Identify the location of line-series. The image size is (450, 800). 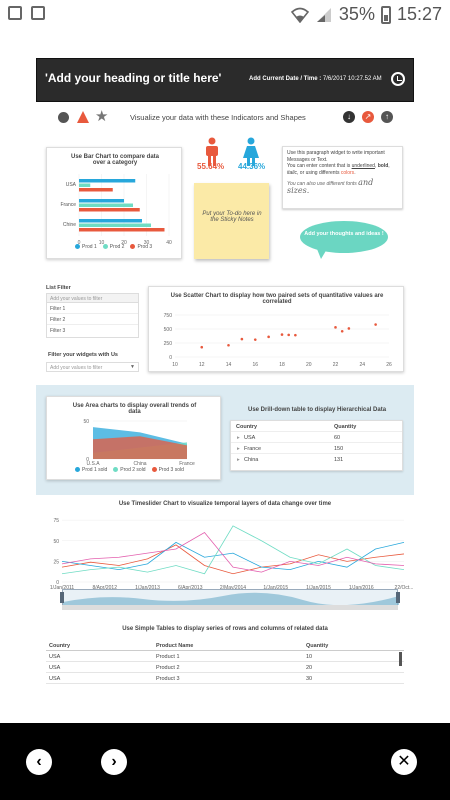
(233, 552).